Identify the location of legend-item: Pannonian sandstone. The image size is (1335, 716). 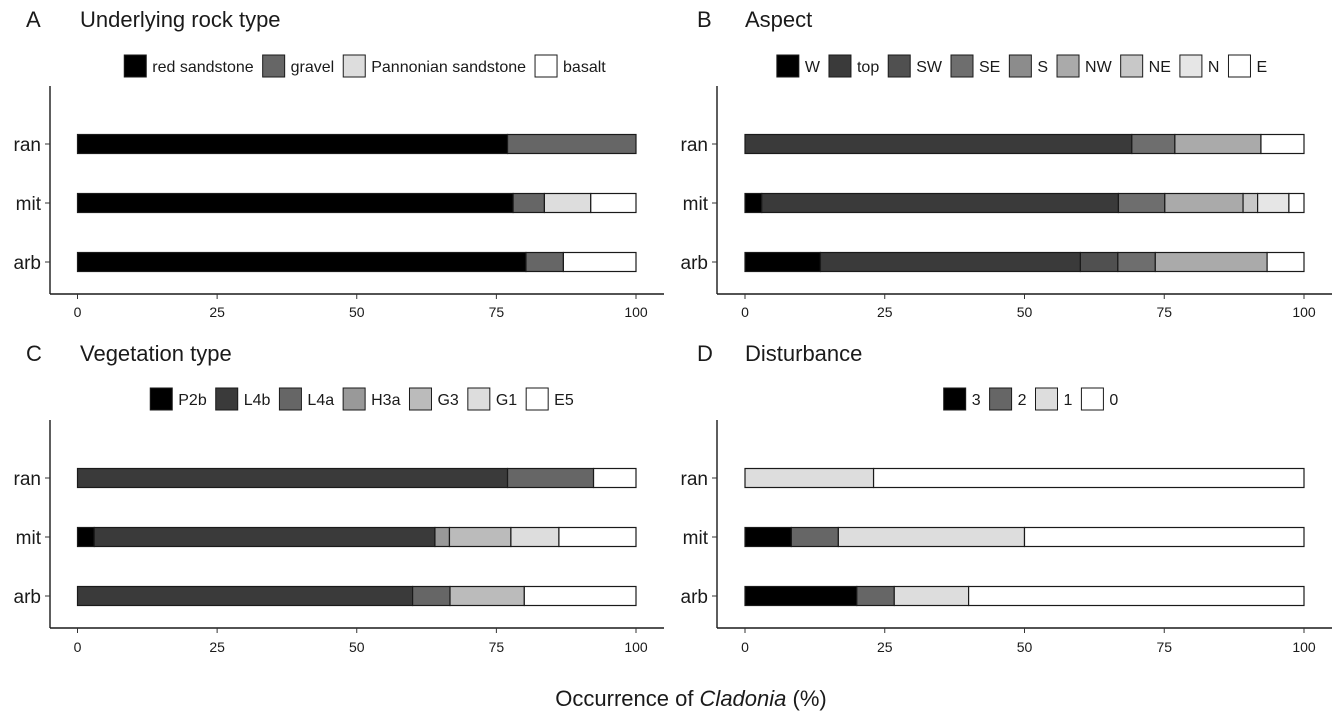
(434, 66).